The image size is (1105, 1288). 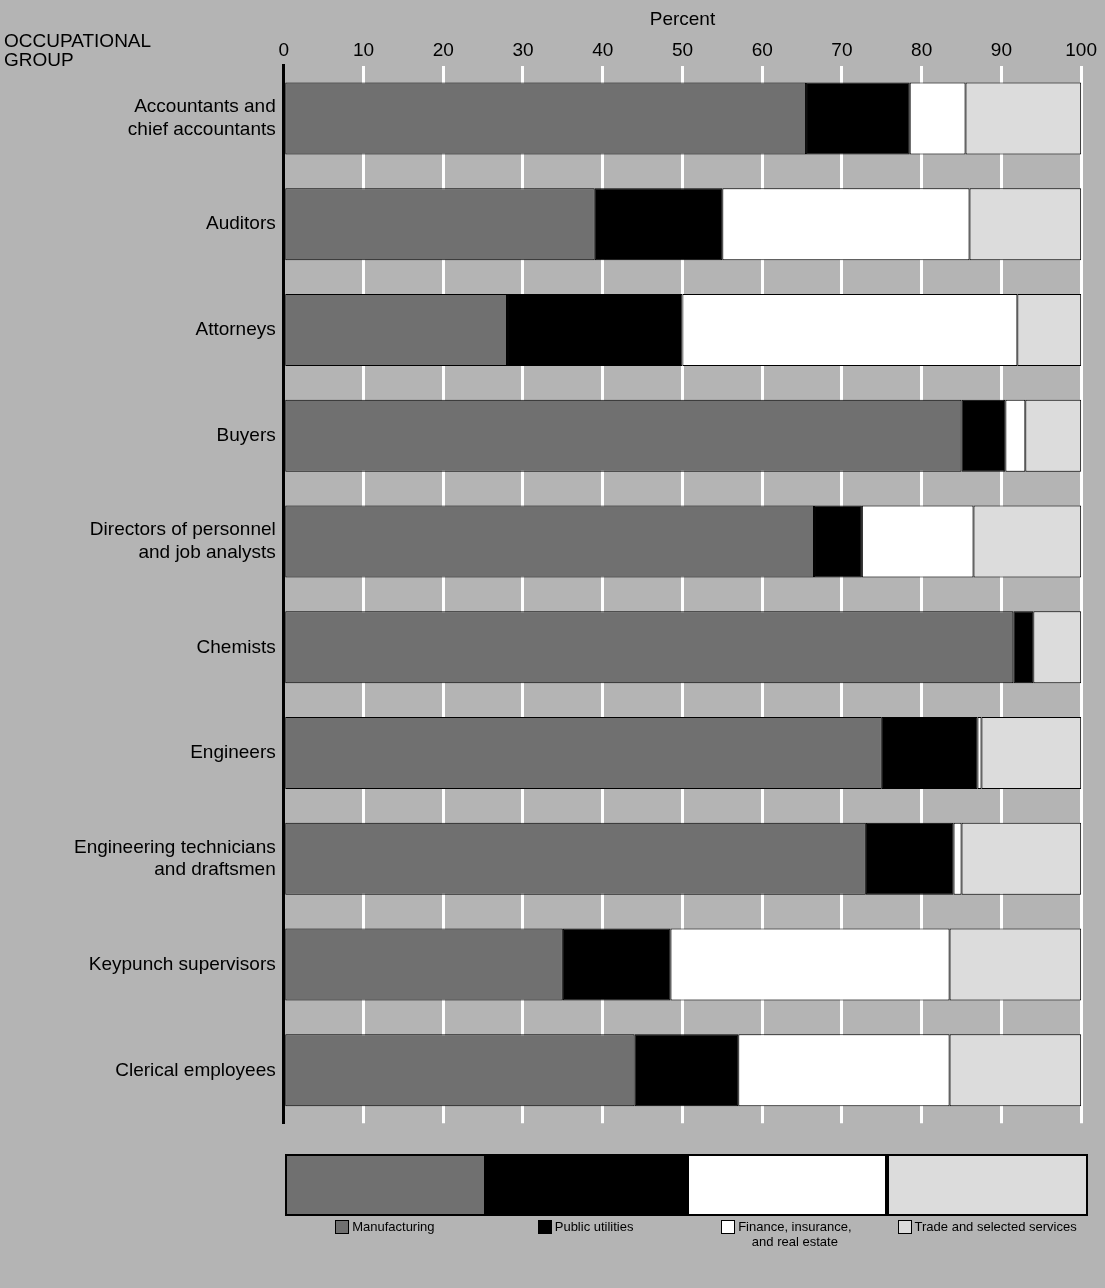 What do you see at coordinates (795, 1234) in the screenshot?
I see `legend-label: Finance, insurance, and real estate` at bounding box center [795, 1234].